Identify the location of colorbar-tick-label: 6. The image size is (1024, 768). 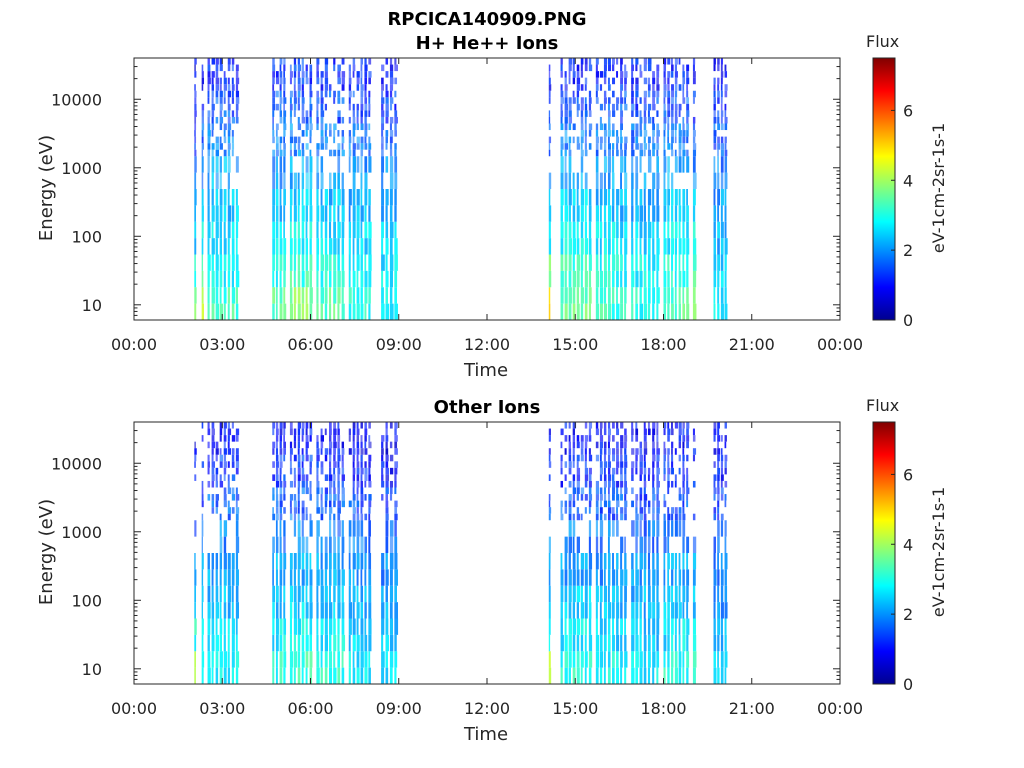
(908, 474).